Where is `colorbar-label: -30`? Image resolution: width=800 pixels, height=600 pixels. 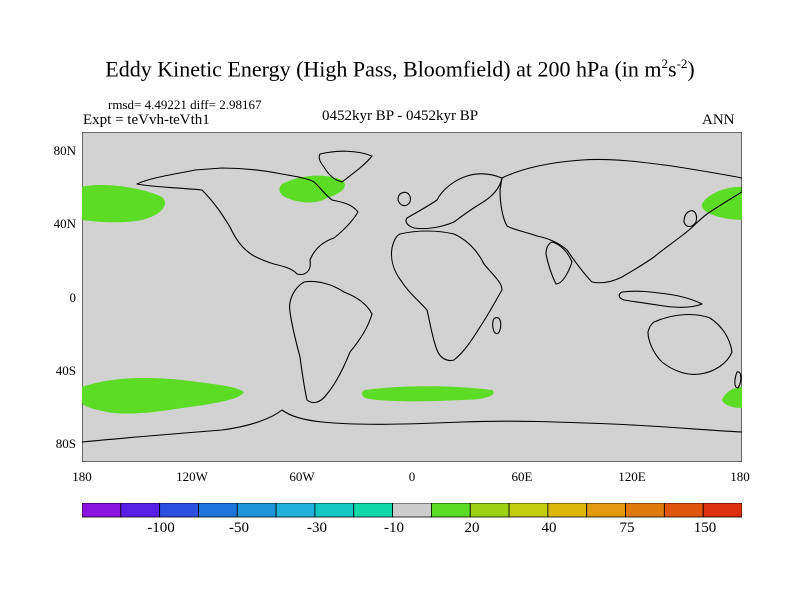
colorbar-label: -30 is located at coordinates (317, 528).